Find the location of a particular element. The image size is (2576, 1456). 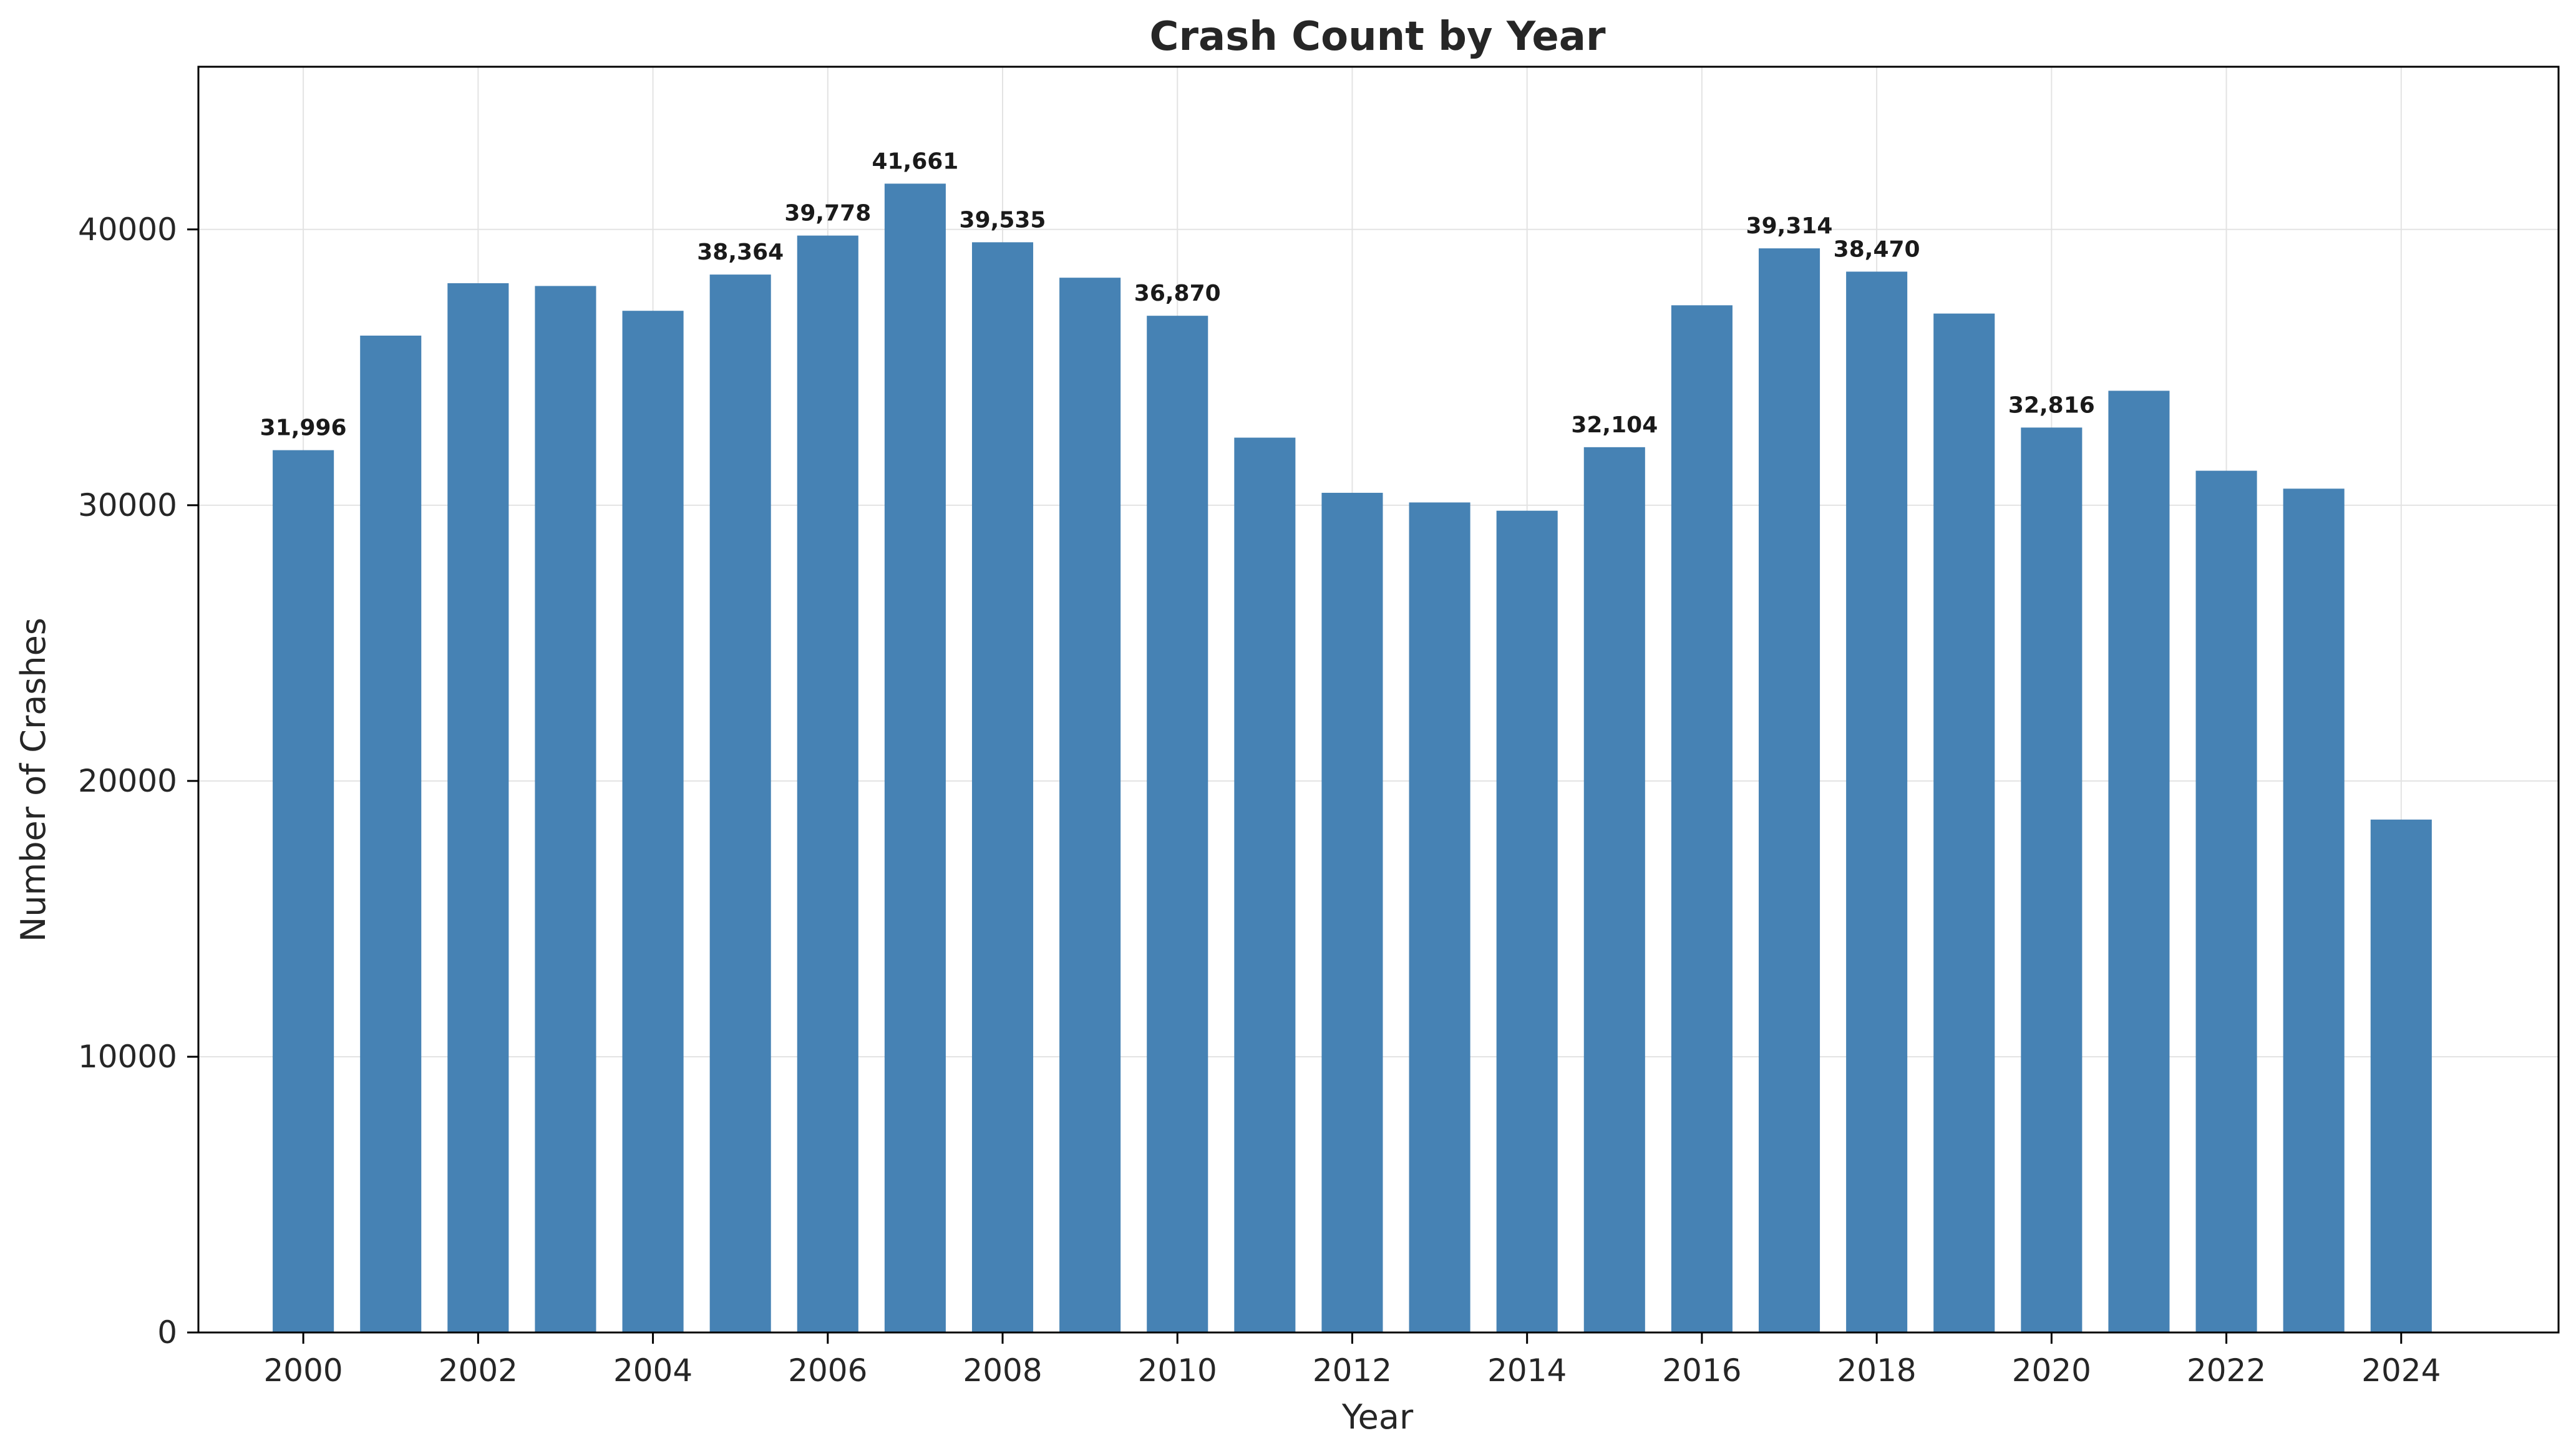

x-tick-label-2020: 2020 is located at coordinates (2051, 1370).